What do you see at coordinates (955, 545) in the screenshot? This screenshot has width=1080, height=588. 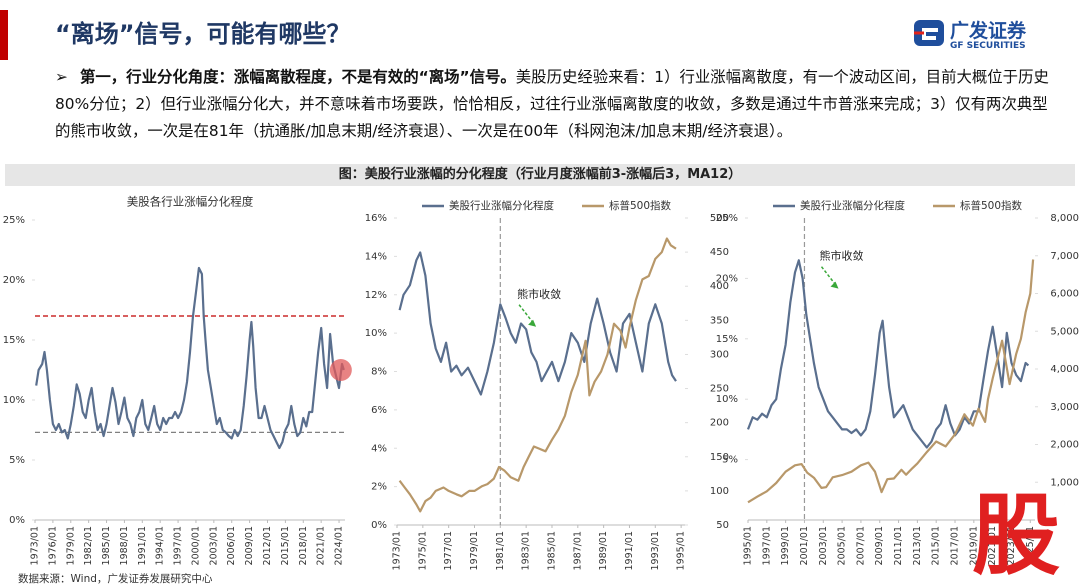 I see `x-tick-label: 2017/01` at bounding box center [955, 545].